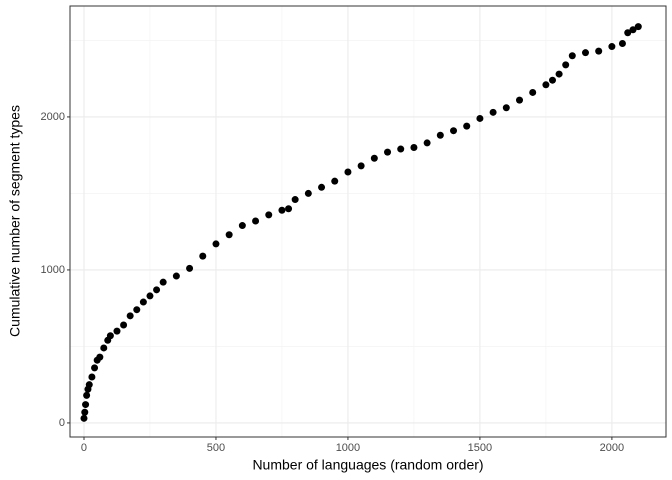  Describe the element at coordinates (62, 423) in the screenshot. I see `y-tick-label: 0` at that location.